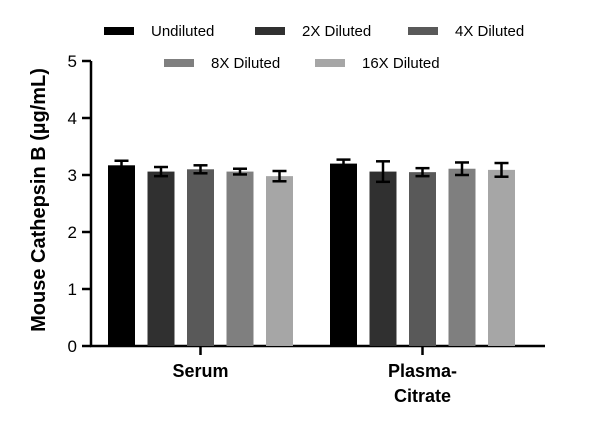  Describe the element at coordinates (72, 61) in the screenshot. I see `y-tick-label: 5` at that location.